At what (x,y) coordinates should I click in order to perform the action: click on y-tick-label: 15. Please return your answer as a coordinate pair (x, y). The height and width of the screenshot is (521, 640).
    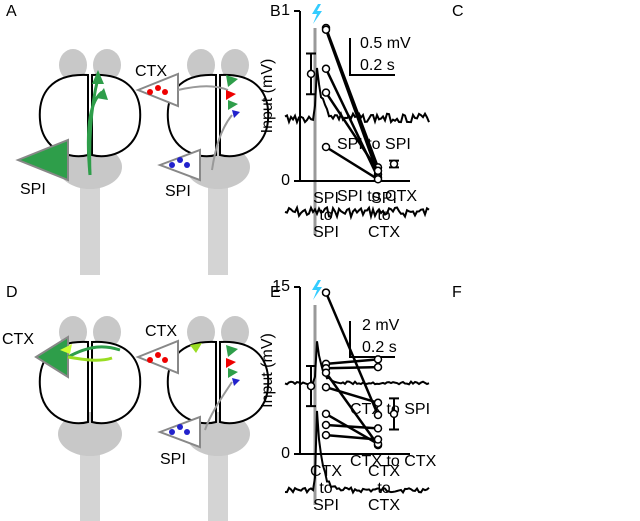
    Looking at the image, I should click on (281, 286).